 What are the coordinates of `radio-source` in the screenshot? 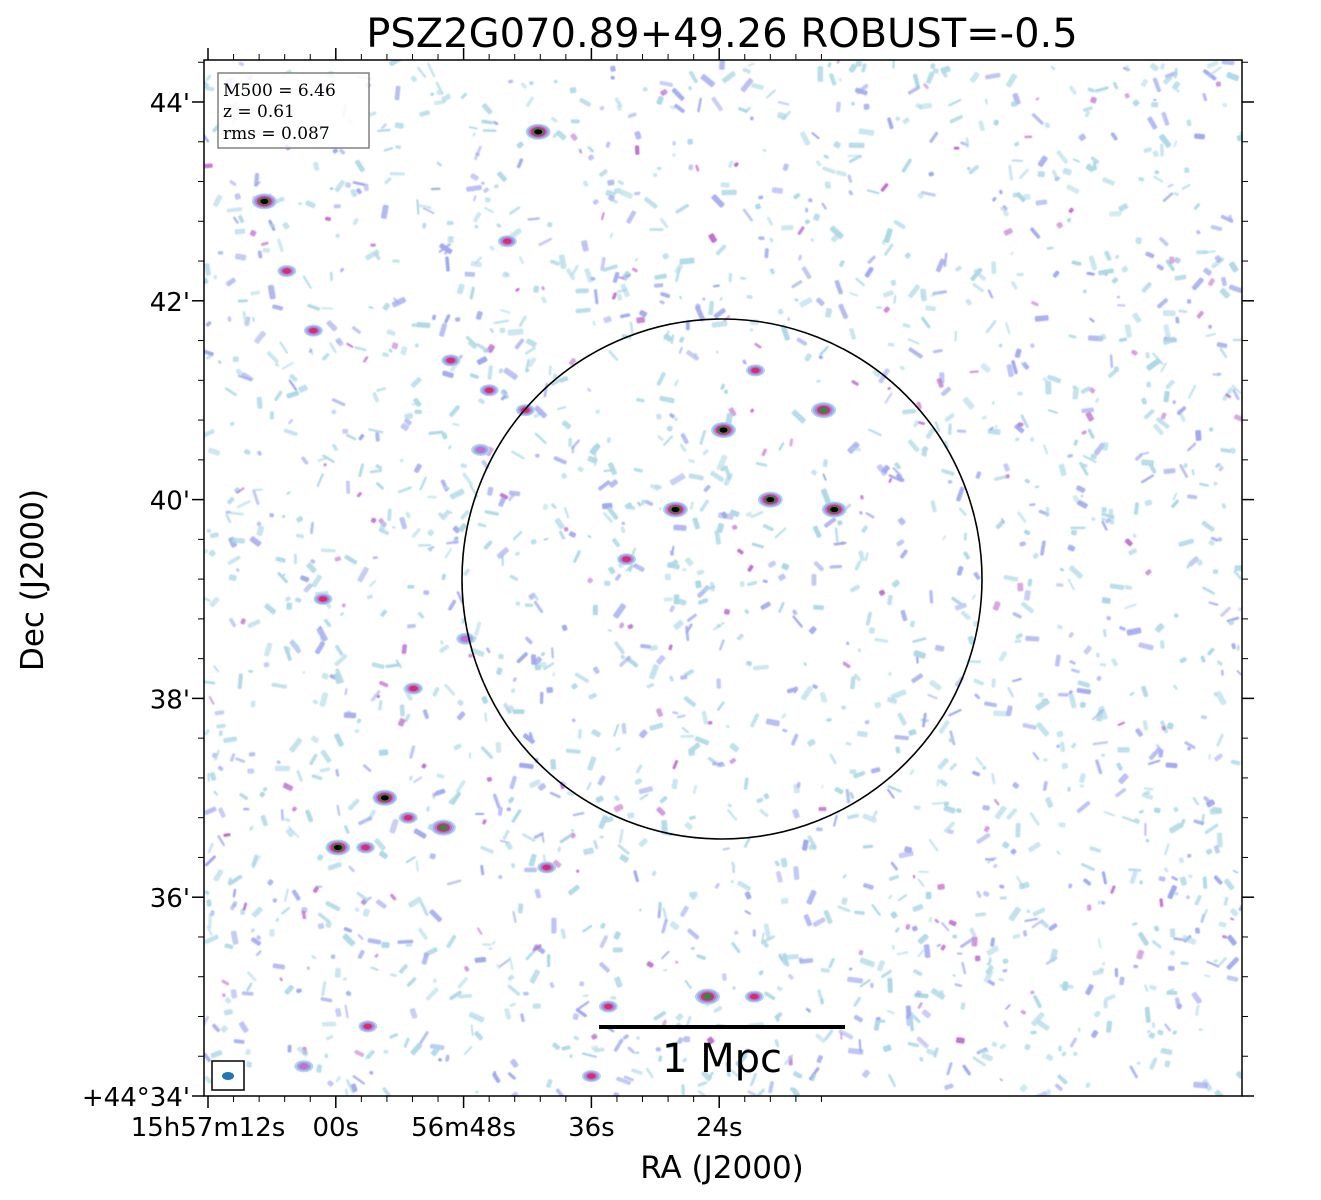 It's located at (443, 827).